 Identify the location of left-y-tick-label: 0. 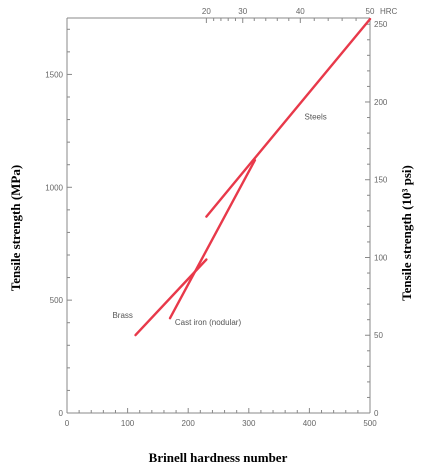
(61, 413).